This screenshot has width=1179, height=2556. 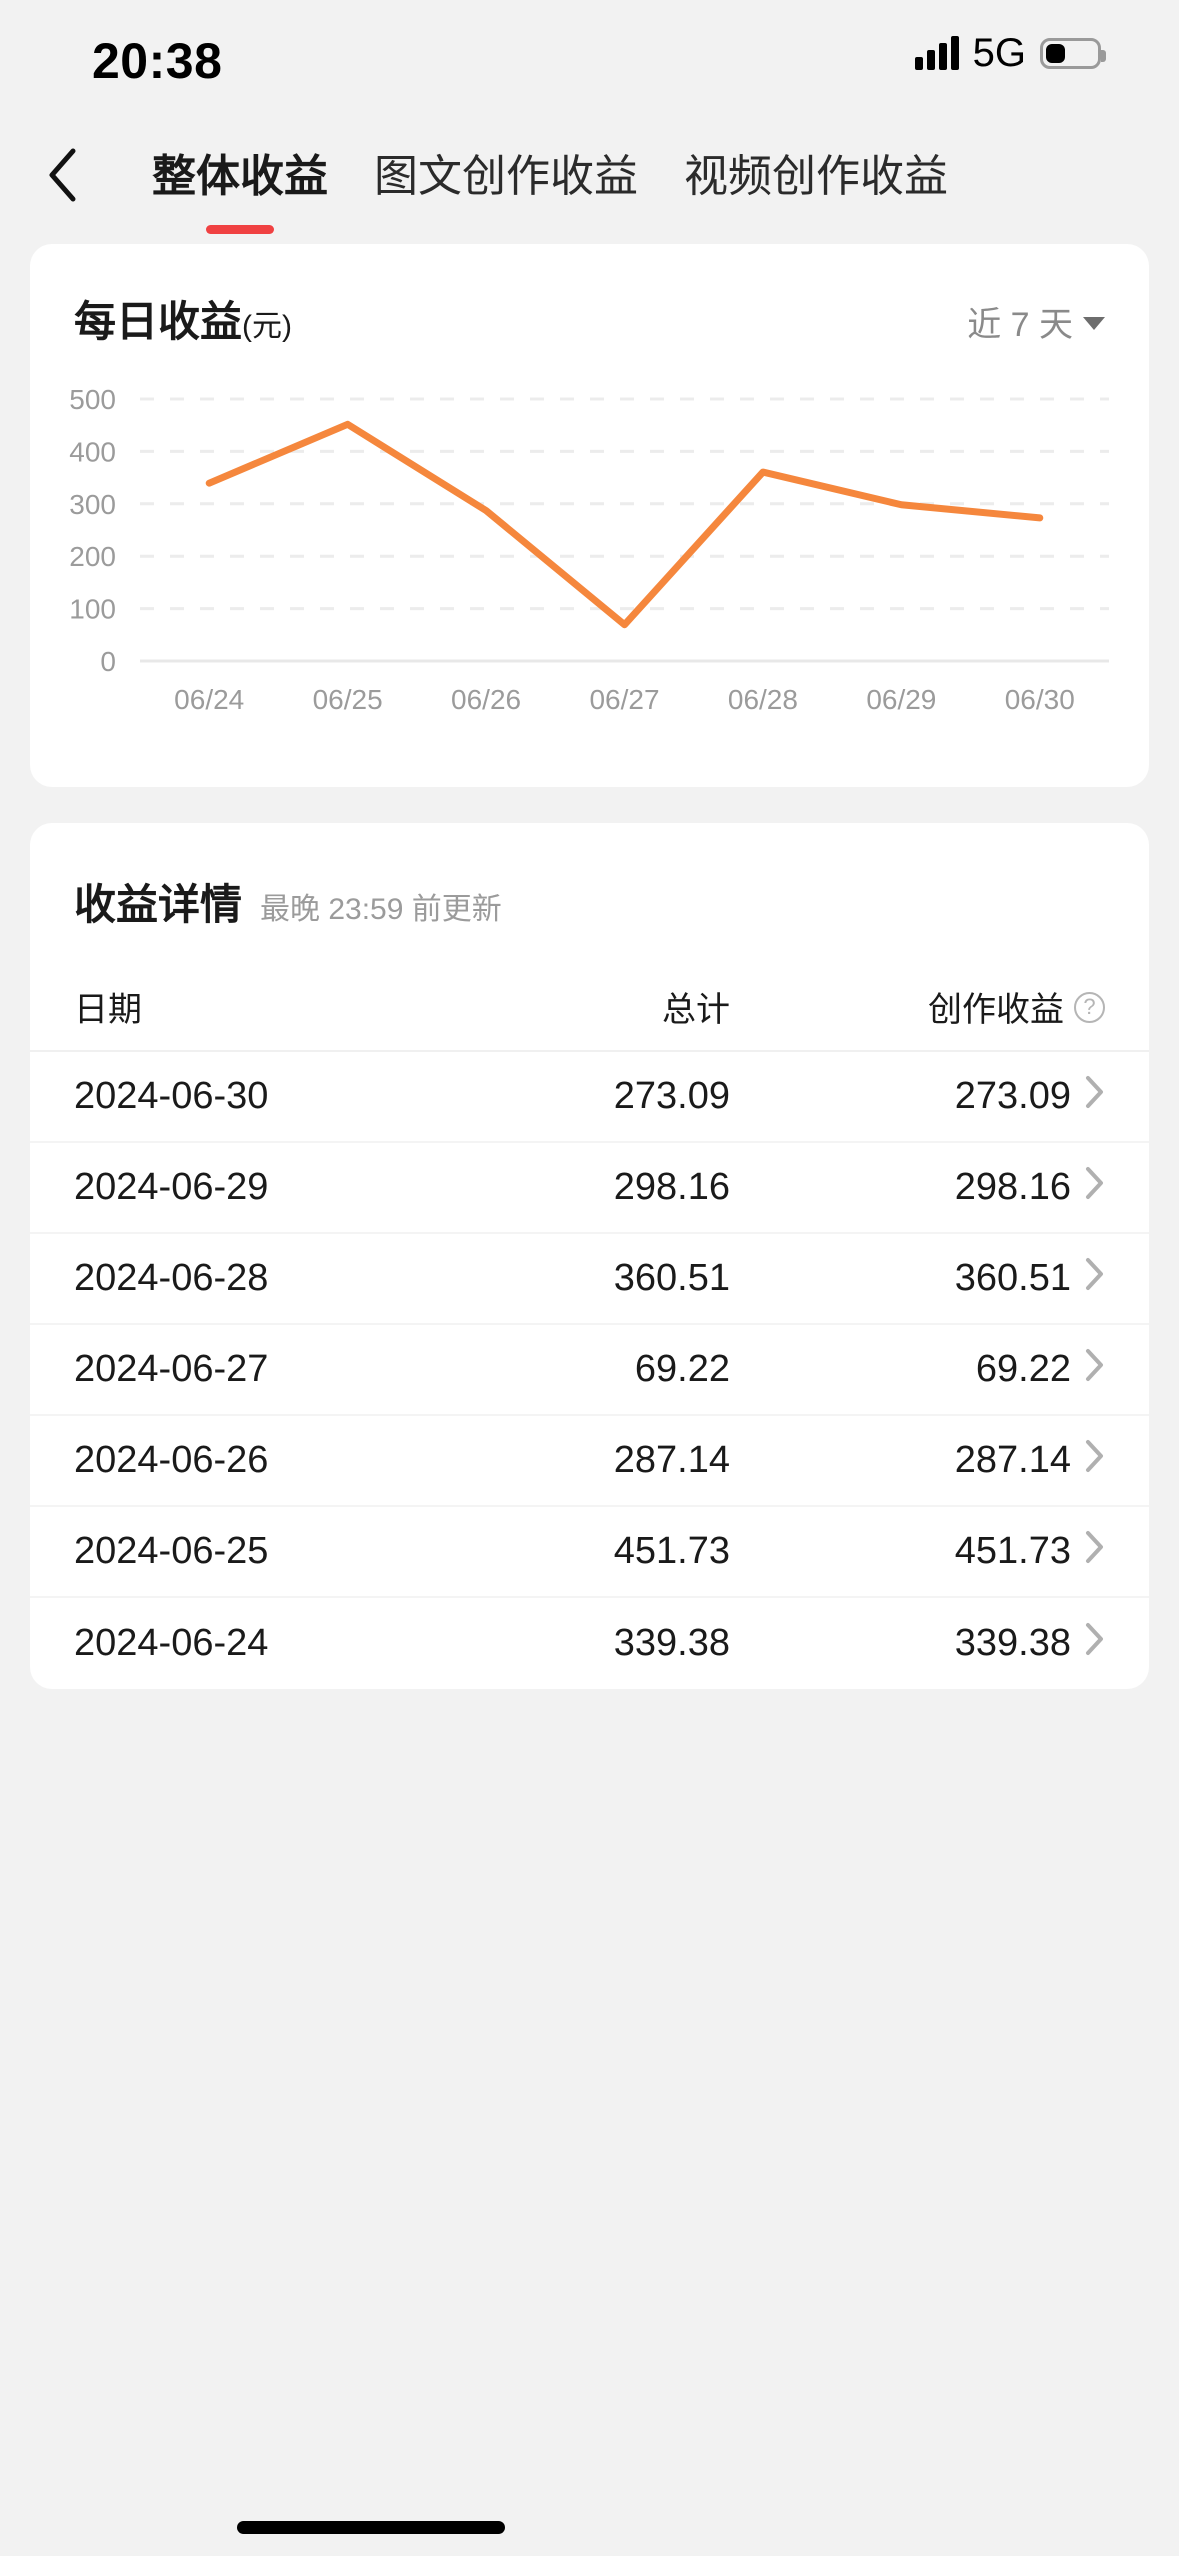 I want to click on cell-total: 69.22, so click(x=682, y=1369).